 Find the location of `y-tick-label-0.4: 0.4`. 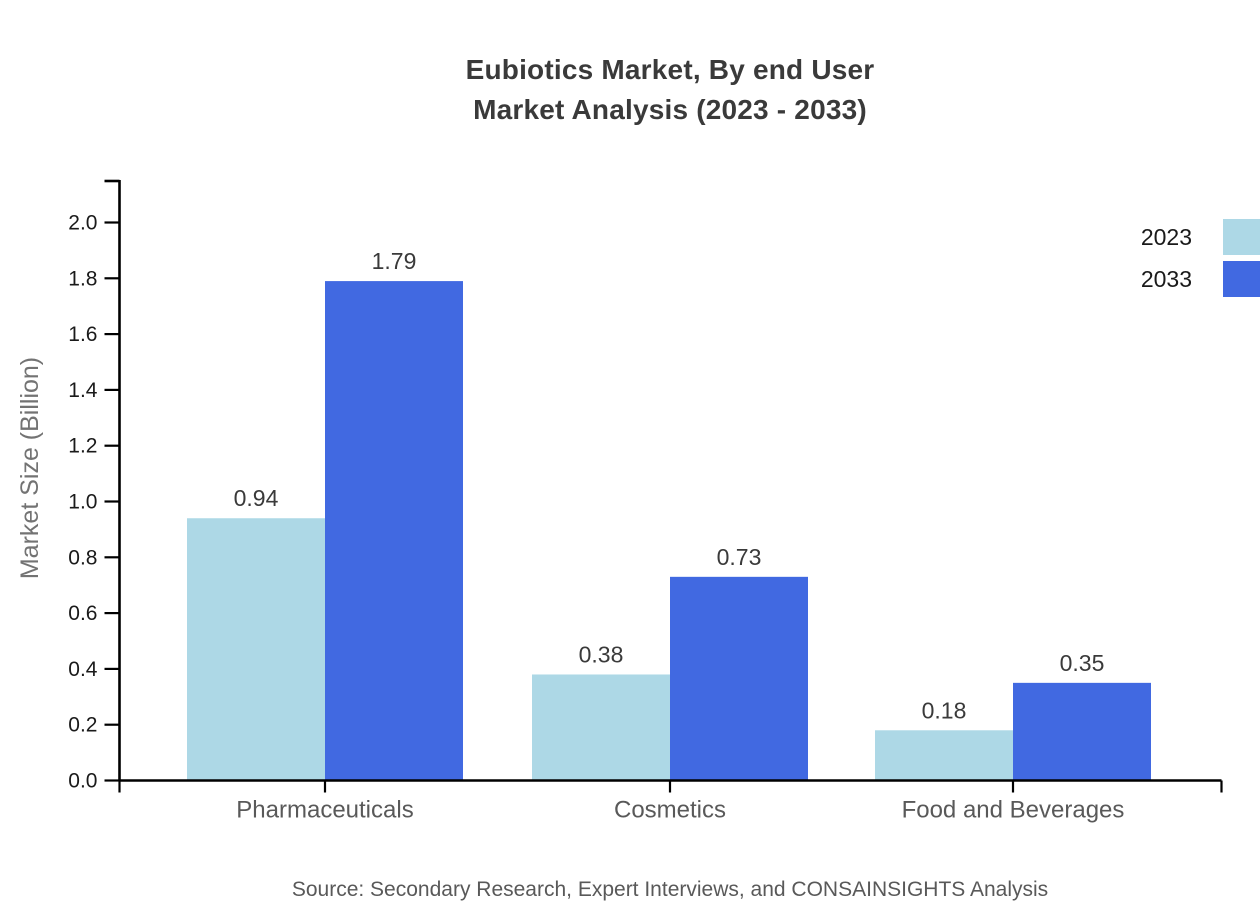

y-tick-label-0.4: 0.4 is located at coordinates (83, 669).